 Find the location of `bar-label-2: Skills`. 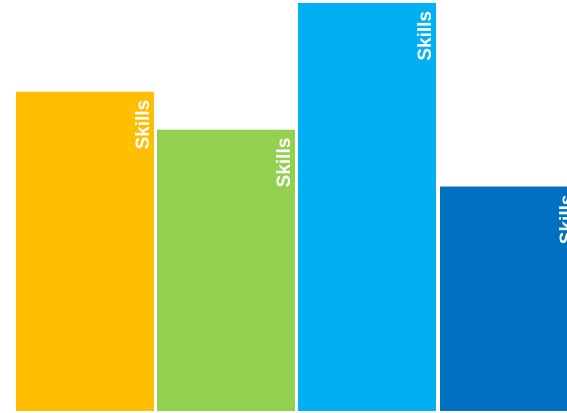

bar-label-2: Skills is located at coordinates (284, 163).